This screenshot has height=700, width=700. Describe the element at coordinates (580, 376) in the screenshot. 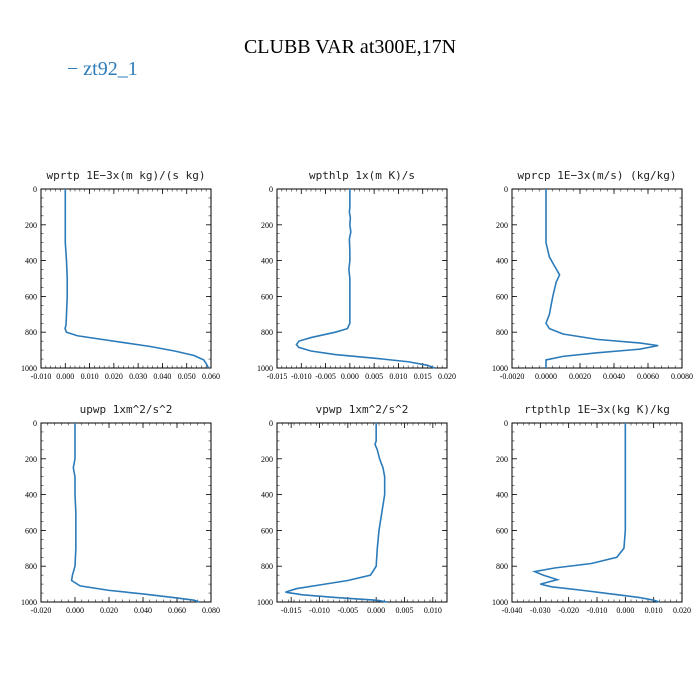

I see `x-tick-label: 0.0020` at that location.